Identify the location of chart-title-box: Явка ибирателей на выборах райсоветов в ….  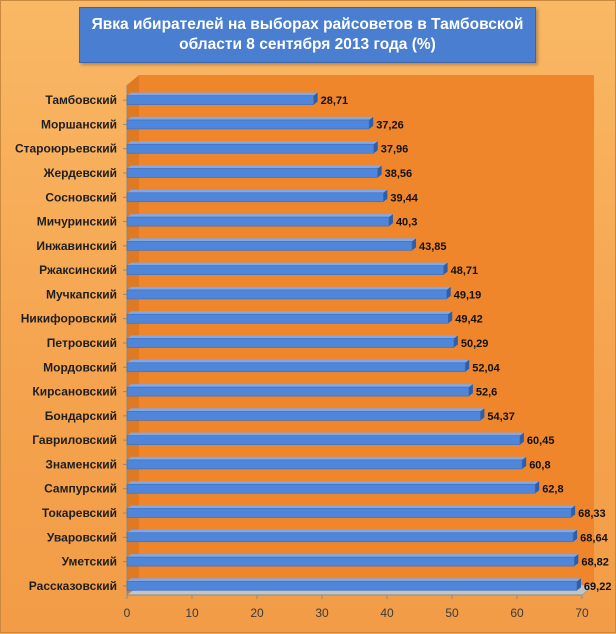
(307, 35).